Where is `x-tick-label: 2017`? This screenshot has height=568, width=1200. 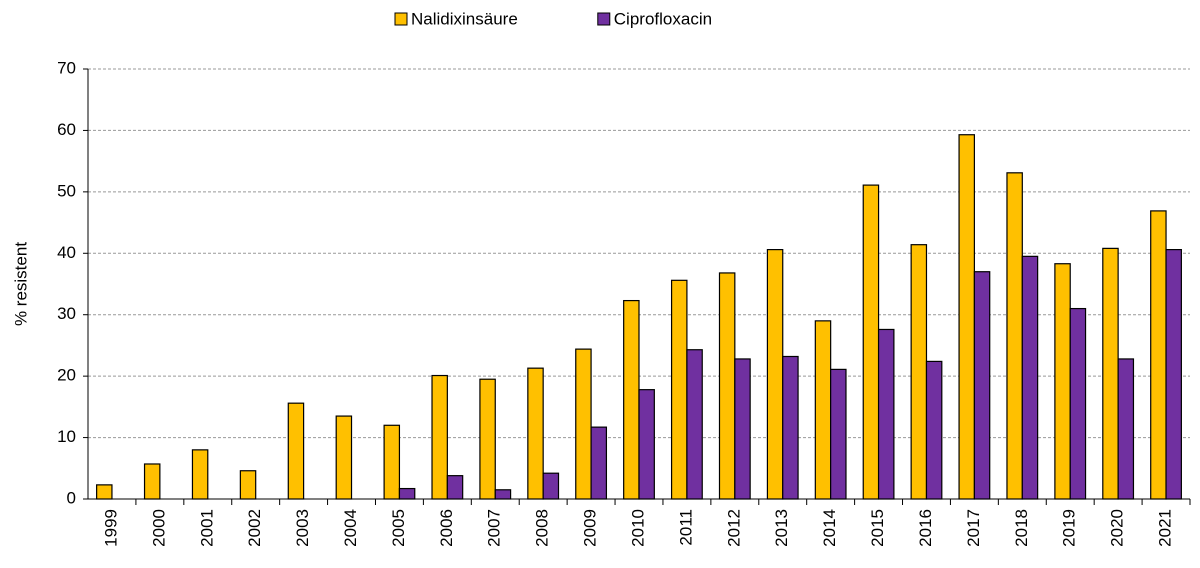
x-tick-label: 2017 is located at coordinates (973, 528).